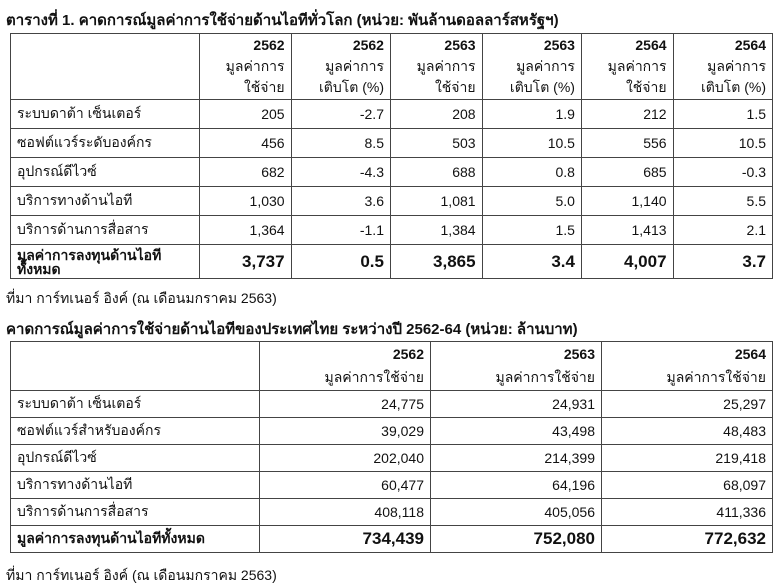  I want to click on column-header: 2562 มูลค่าการใช้จ่าย, so click(245, 66).